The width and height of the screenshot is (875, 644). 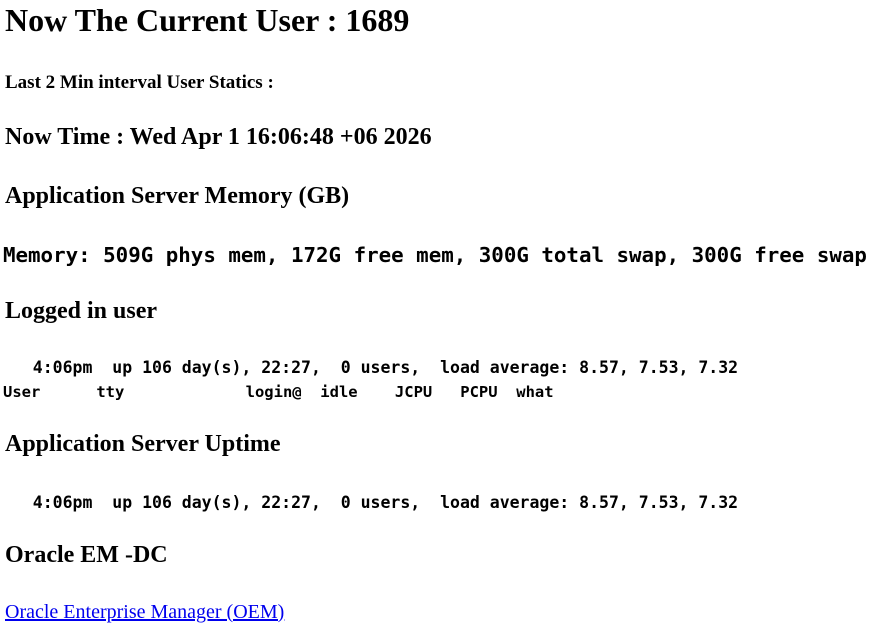 I want to click on uptime-section-heading: Application Server Uptime, so click(x=143, y=444).